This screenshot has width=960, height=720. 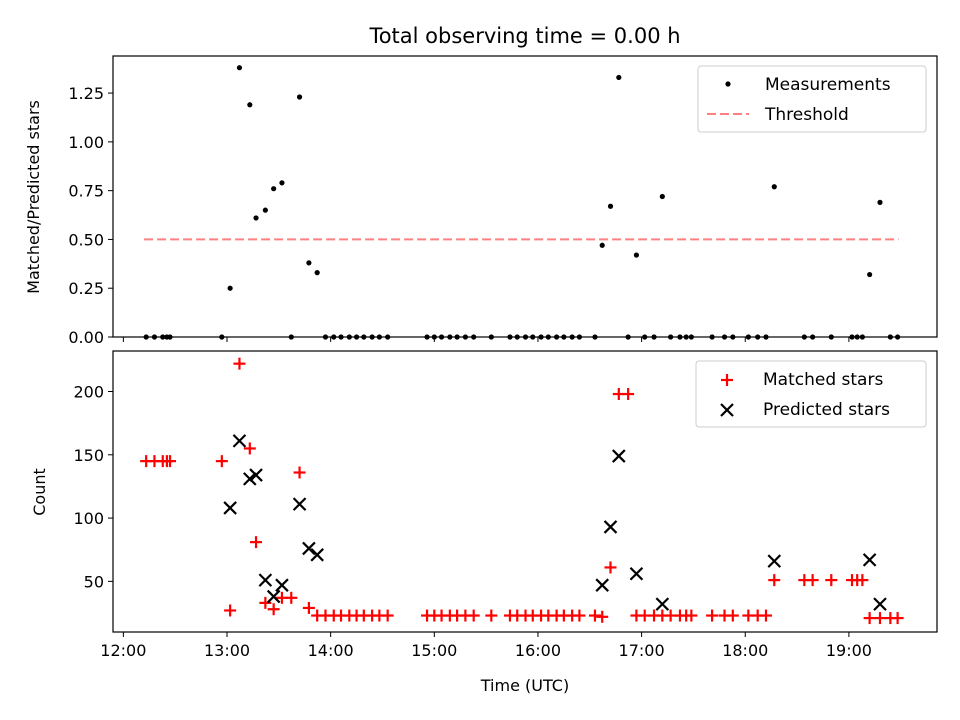 I want to click on legend-matched-label: Matched stars, so click(x=823, y=380).